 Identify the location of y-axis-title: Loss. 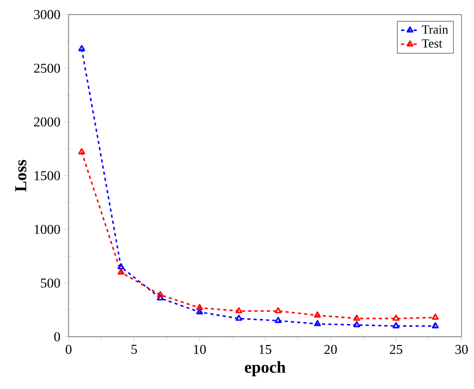
(20, 176).